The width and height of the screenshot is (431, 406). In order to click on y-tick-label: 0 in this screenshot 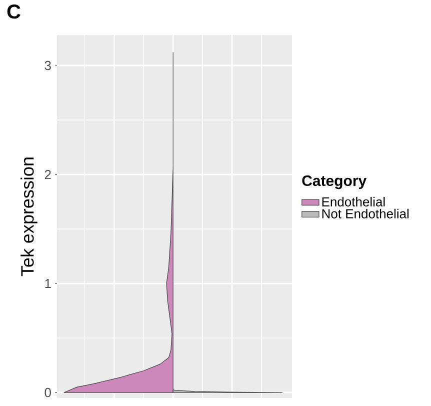, I will do `click(47, 393)`.